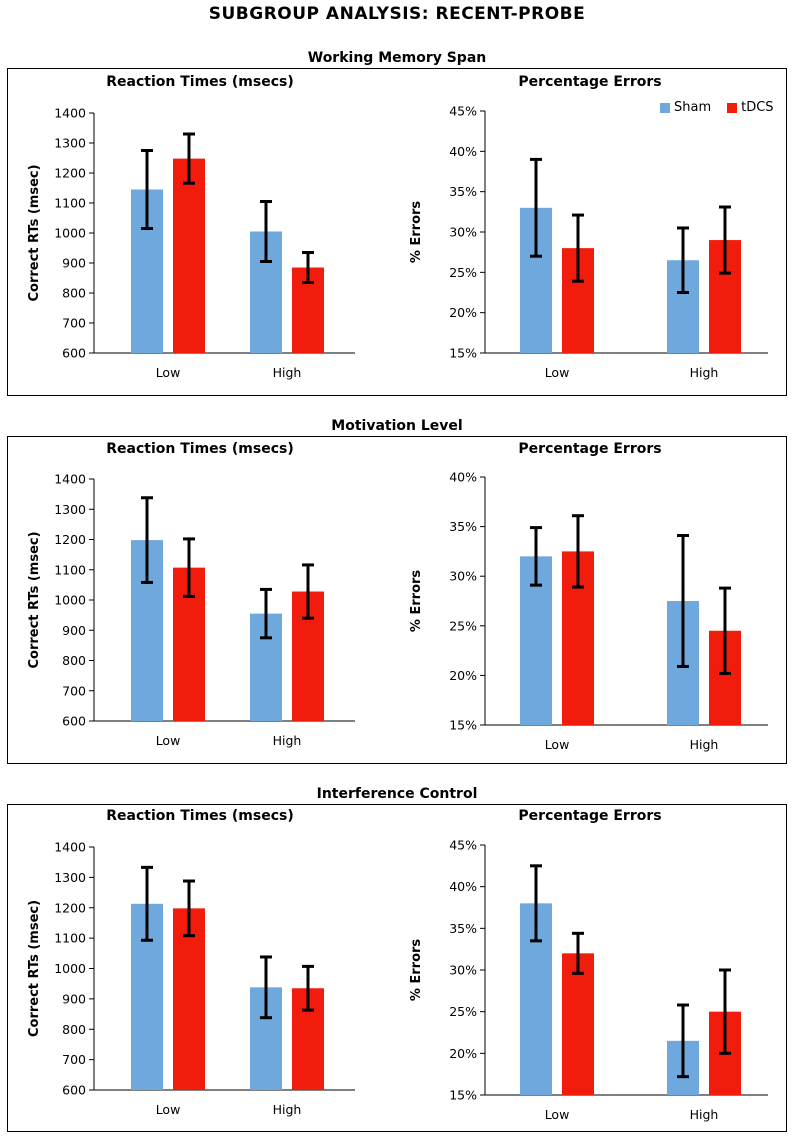 The height and width of the screenshot is (1140, 794). Describe the element at coordinates (757, 107) in the screenshot. I see `legend-label-tdcs: tDCS` at that location.